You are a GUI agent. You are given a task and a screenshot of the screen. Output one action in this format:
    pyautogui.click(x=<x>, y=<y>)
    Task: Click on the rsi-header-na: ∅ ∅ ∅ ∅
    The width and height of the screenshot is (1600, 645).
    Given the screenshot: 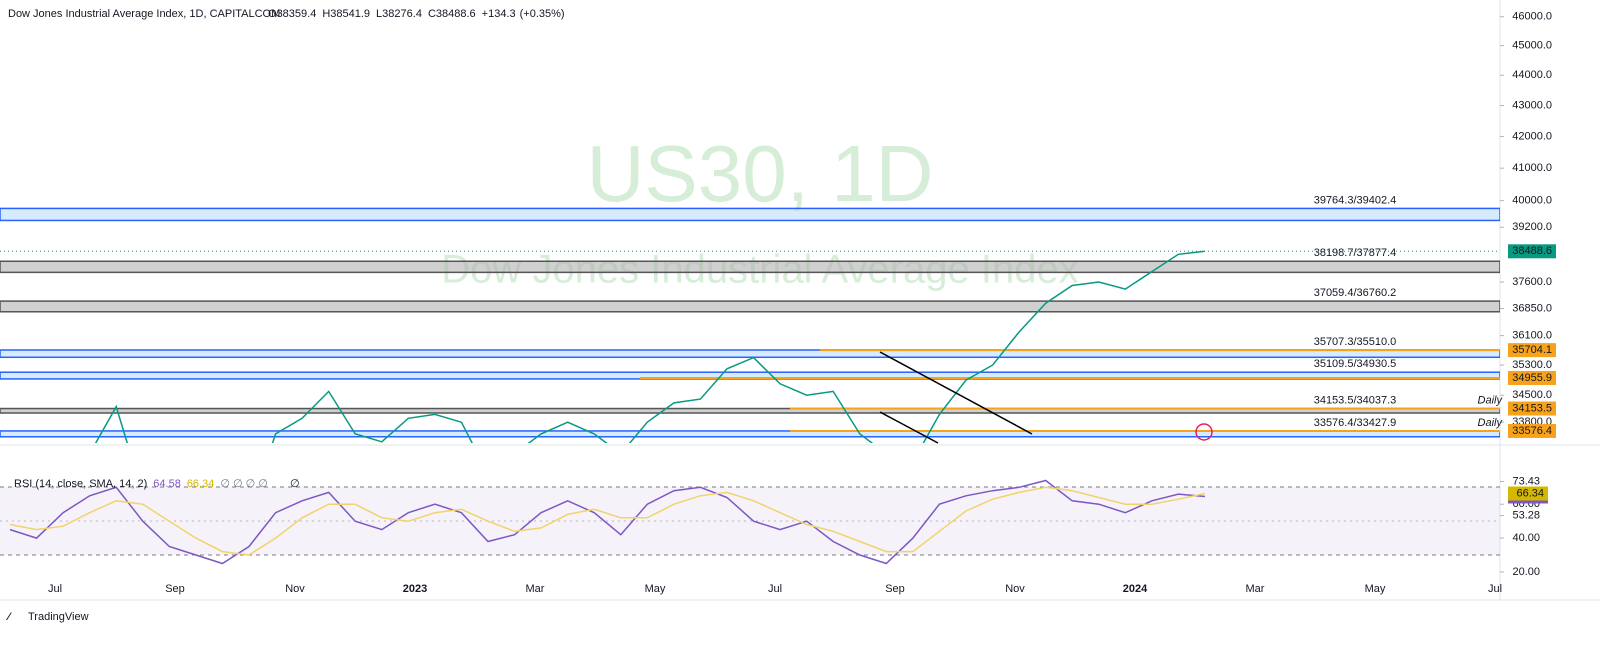 What is the action you would take?
    pyautogui.click(x=244, y=484)
    